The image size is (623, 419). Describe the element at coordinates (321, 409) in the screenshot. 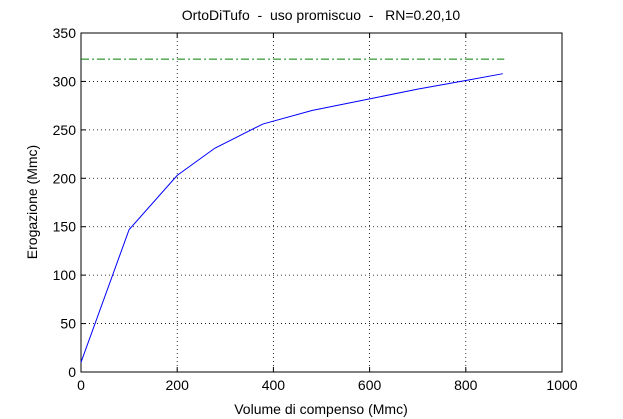

I see `x-axis-label: Volume di compenso (Mmc)` at that location.